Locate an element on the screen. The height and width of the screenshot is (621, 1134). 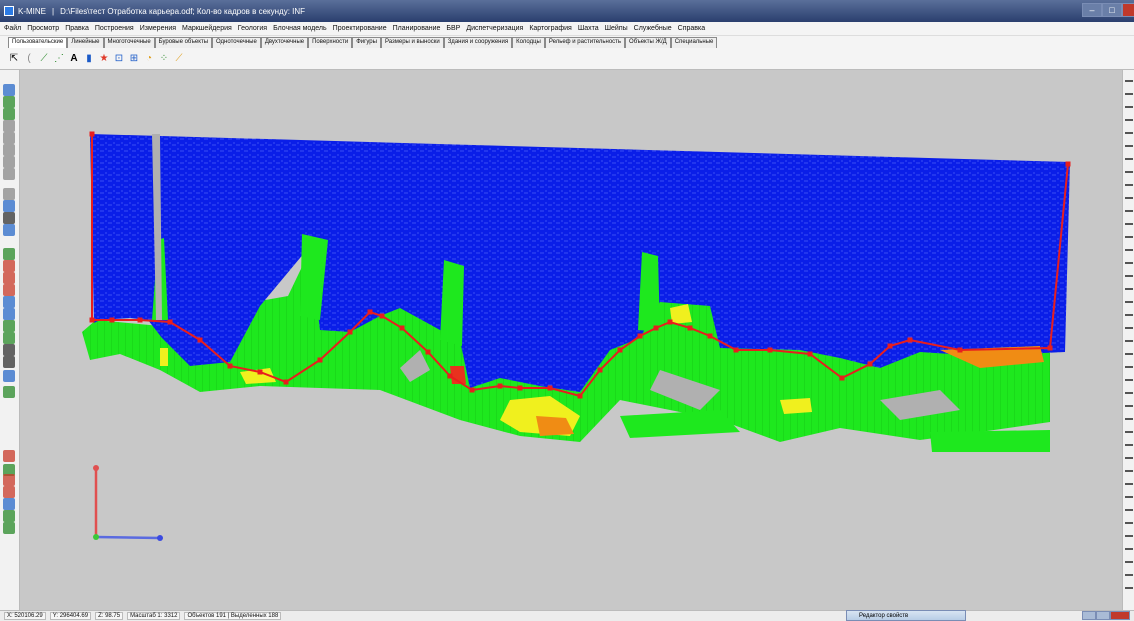
tool-16-icon is located at coordinates (9, 302).